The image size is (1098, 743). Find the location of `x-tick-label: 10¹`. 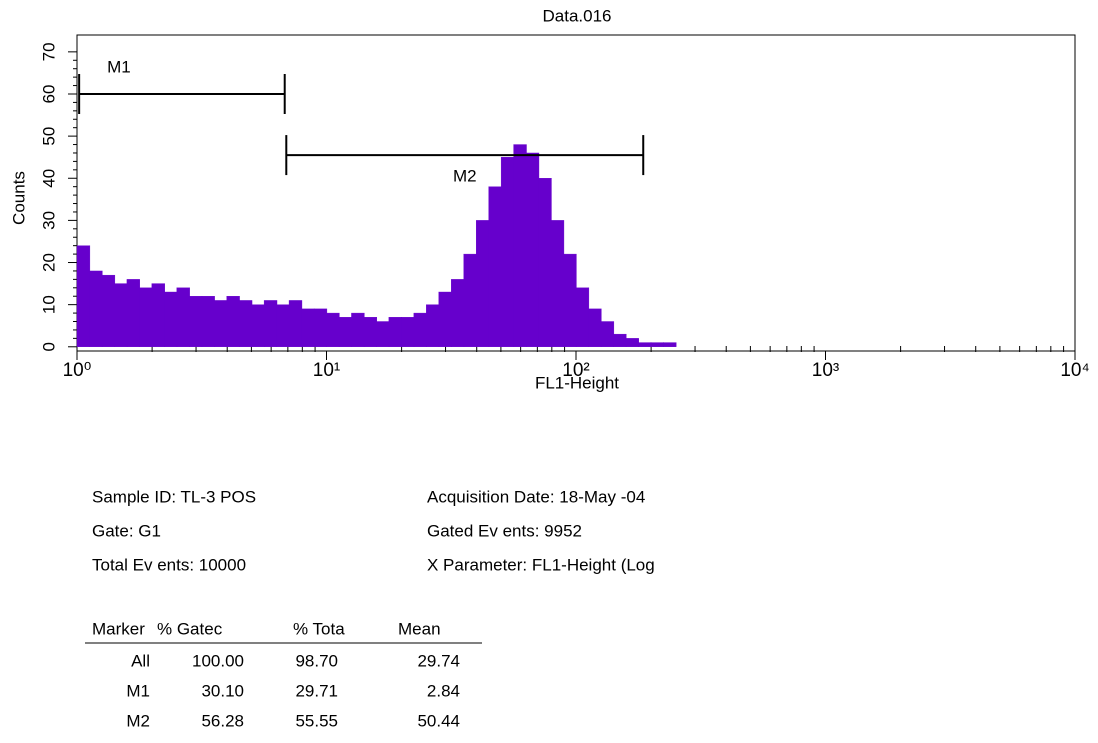

x-tick-label: 10¹ is located at coordinates (326, 370).